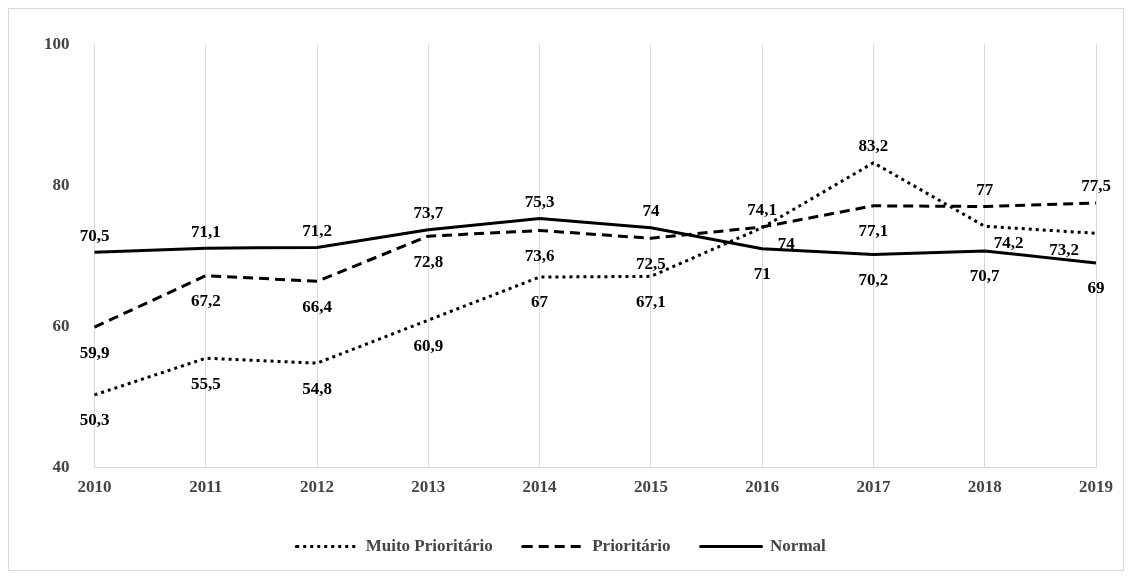  What do you see at coordinates (317, 487) in the screenshot?
I see `x-tick-label: 2012` at bounding box center [317, 487].